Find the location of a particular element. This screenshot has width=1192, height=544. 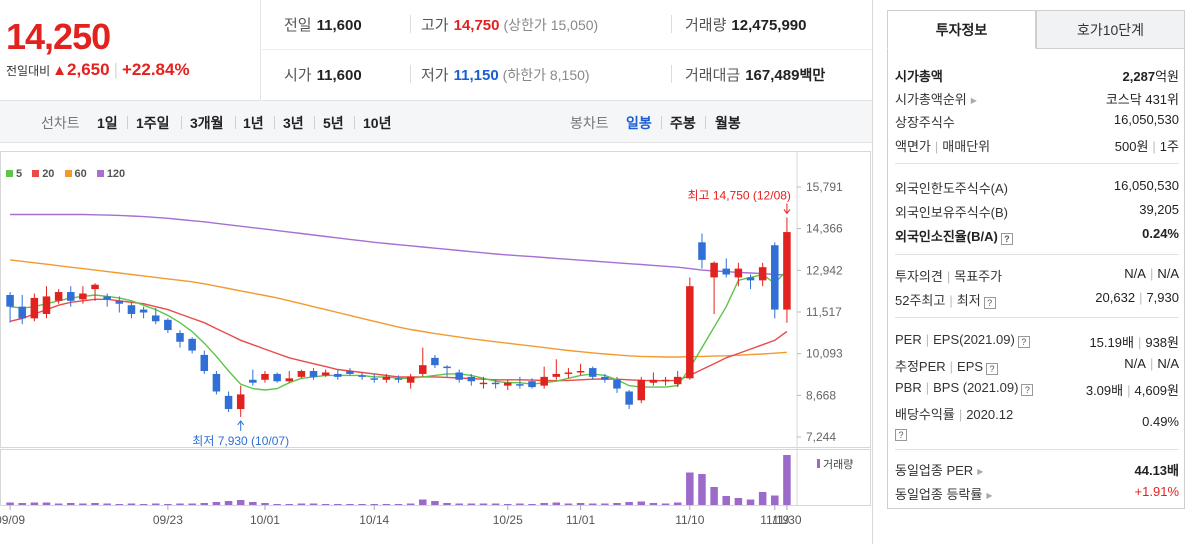

period-1w: 1주일 is located at coordinates (153, 123).